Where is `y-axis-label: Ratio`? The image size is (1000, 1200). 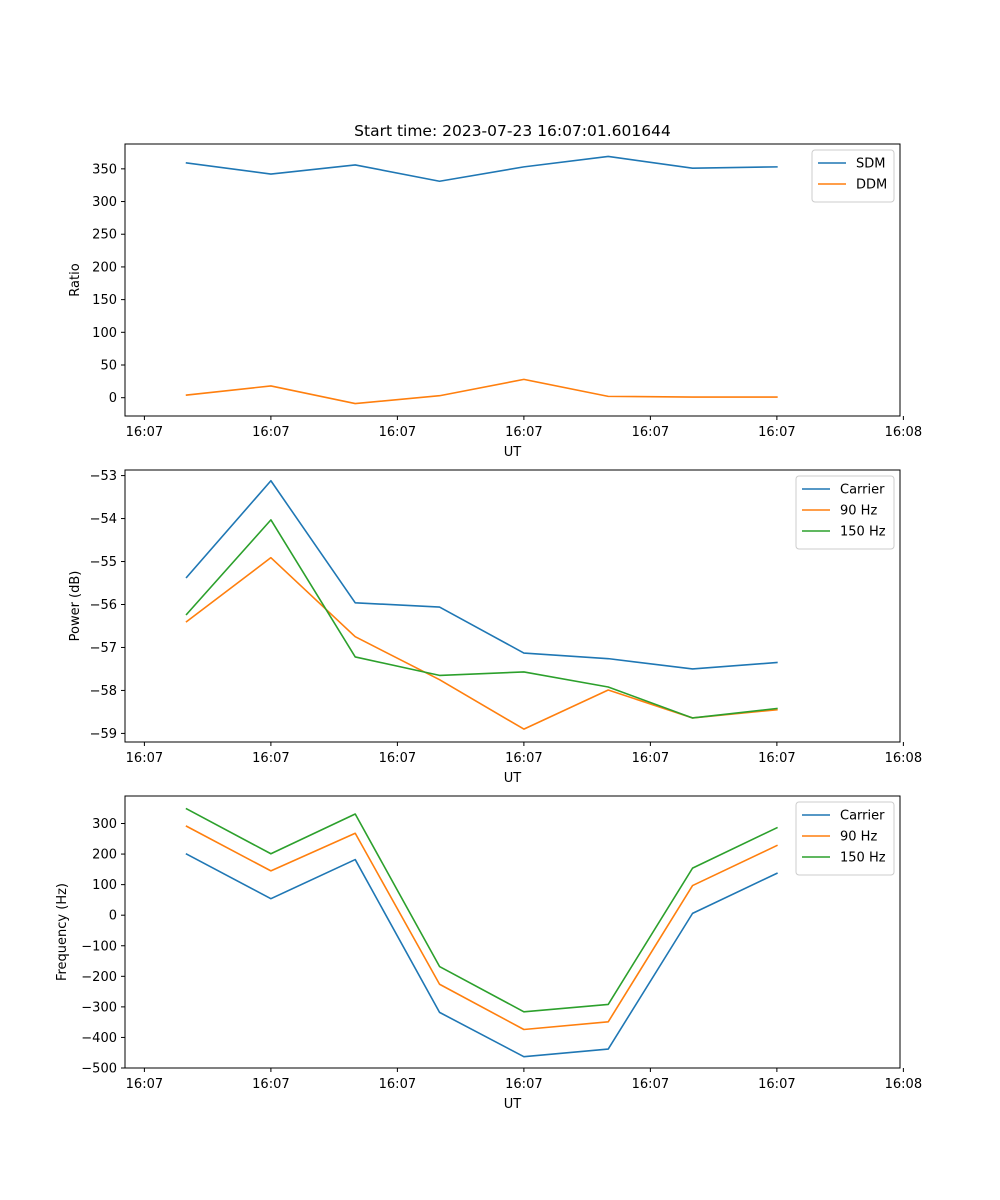 y-axis-label: Ratio is located at coordinates (75, 279).